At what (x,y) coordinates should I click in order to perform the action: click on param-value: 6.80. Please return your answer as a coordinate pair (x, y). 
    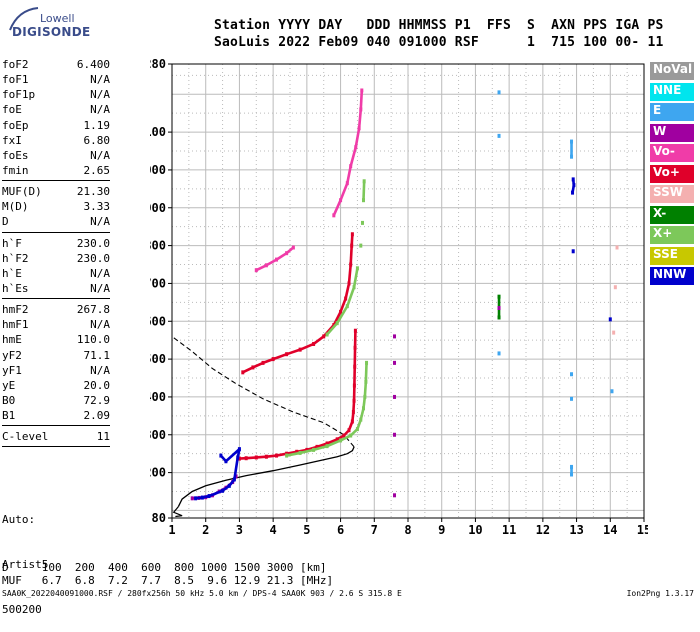
    Looking at the image, I should click on (97, 140).